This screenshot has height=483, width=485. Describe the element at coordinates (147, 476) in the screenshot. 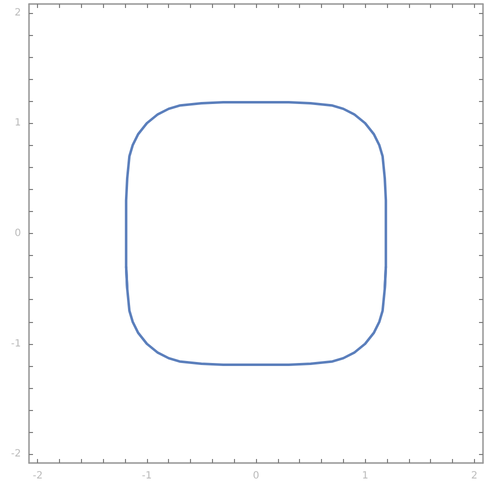

I see `x-tick-label: -1` at that location.